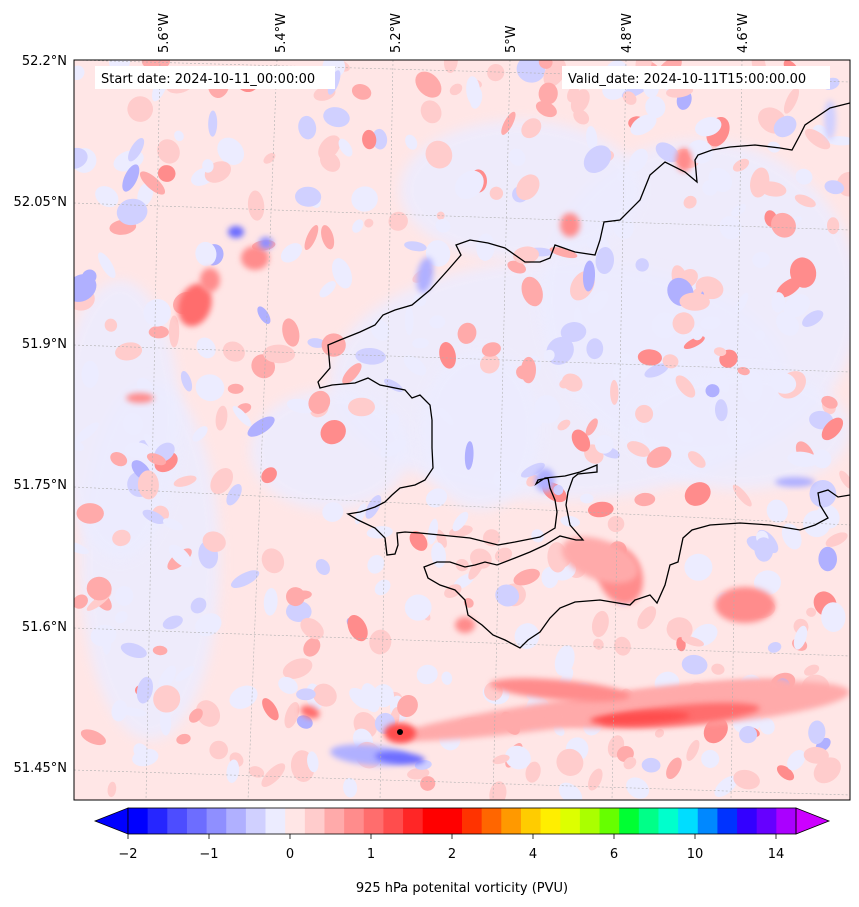 Image resolution: width=859 pixels, height=907 pixels. What do you see at coordinates (462, 888) in the screenshot?
I see `colorbar-title: 925 hPa potenital vorticity (PVU)` at bounding box center [462, 888].